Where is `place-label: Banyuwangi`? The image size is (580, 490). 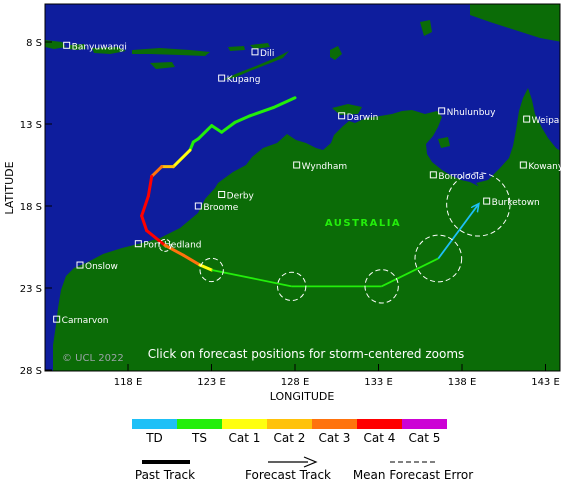
place-label: Banyuwangi is located at coordinates (99, 47).